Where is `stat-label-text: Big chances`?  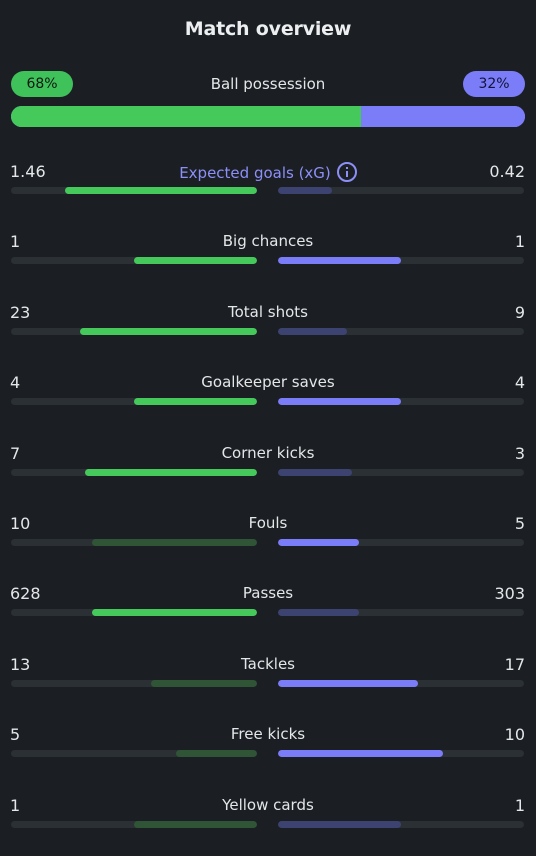
stat-label-text: Big chances is located at coordinates (268, 241).